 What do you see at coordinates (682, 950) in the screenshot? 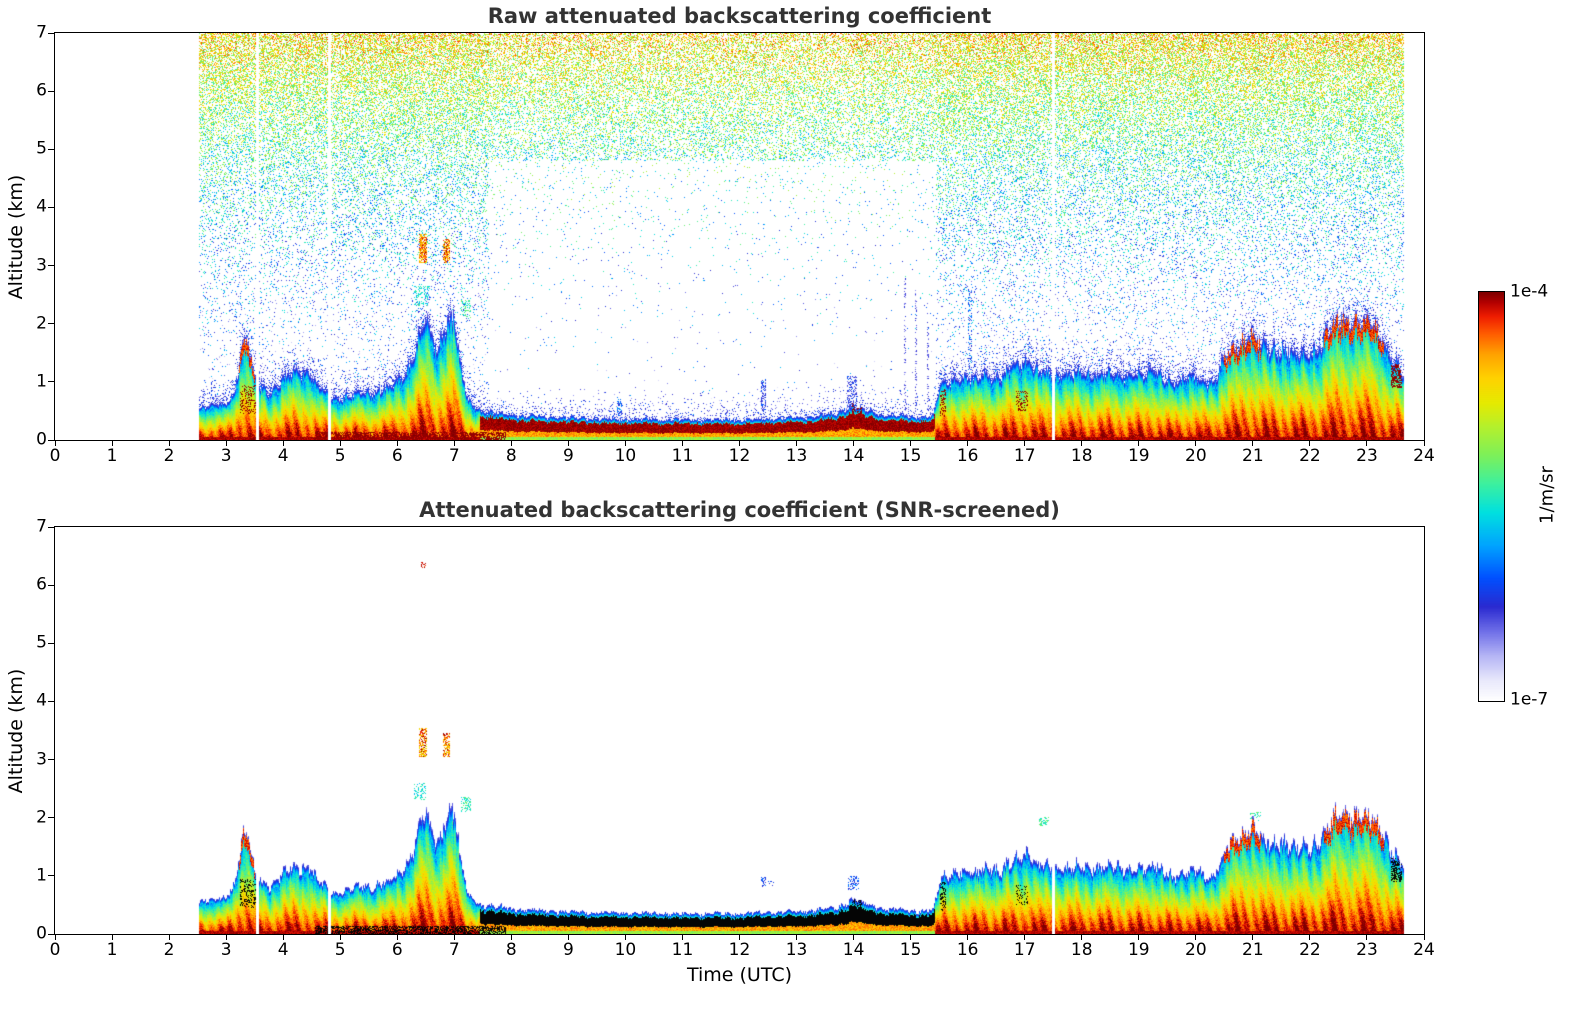
I see `x-tick-label: 11` at bounding box center [682, 950].